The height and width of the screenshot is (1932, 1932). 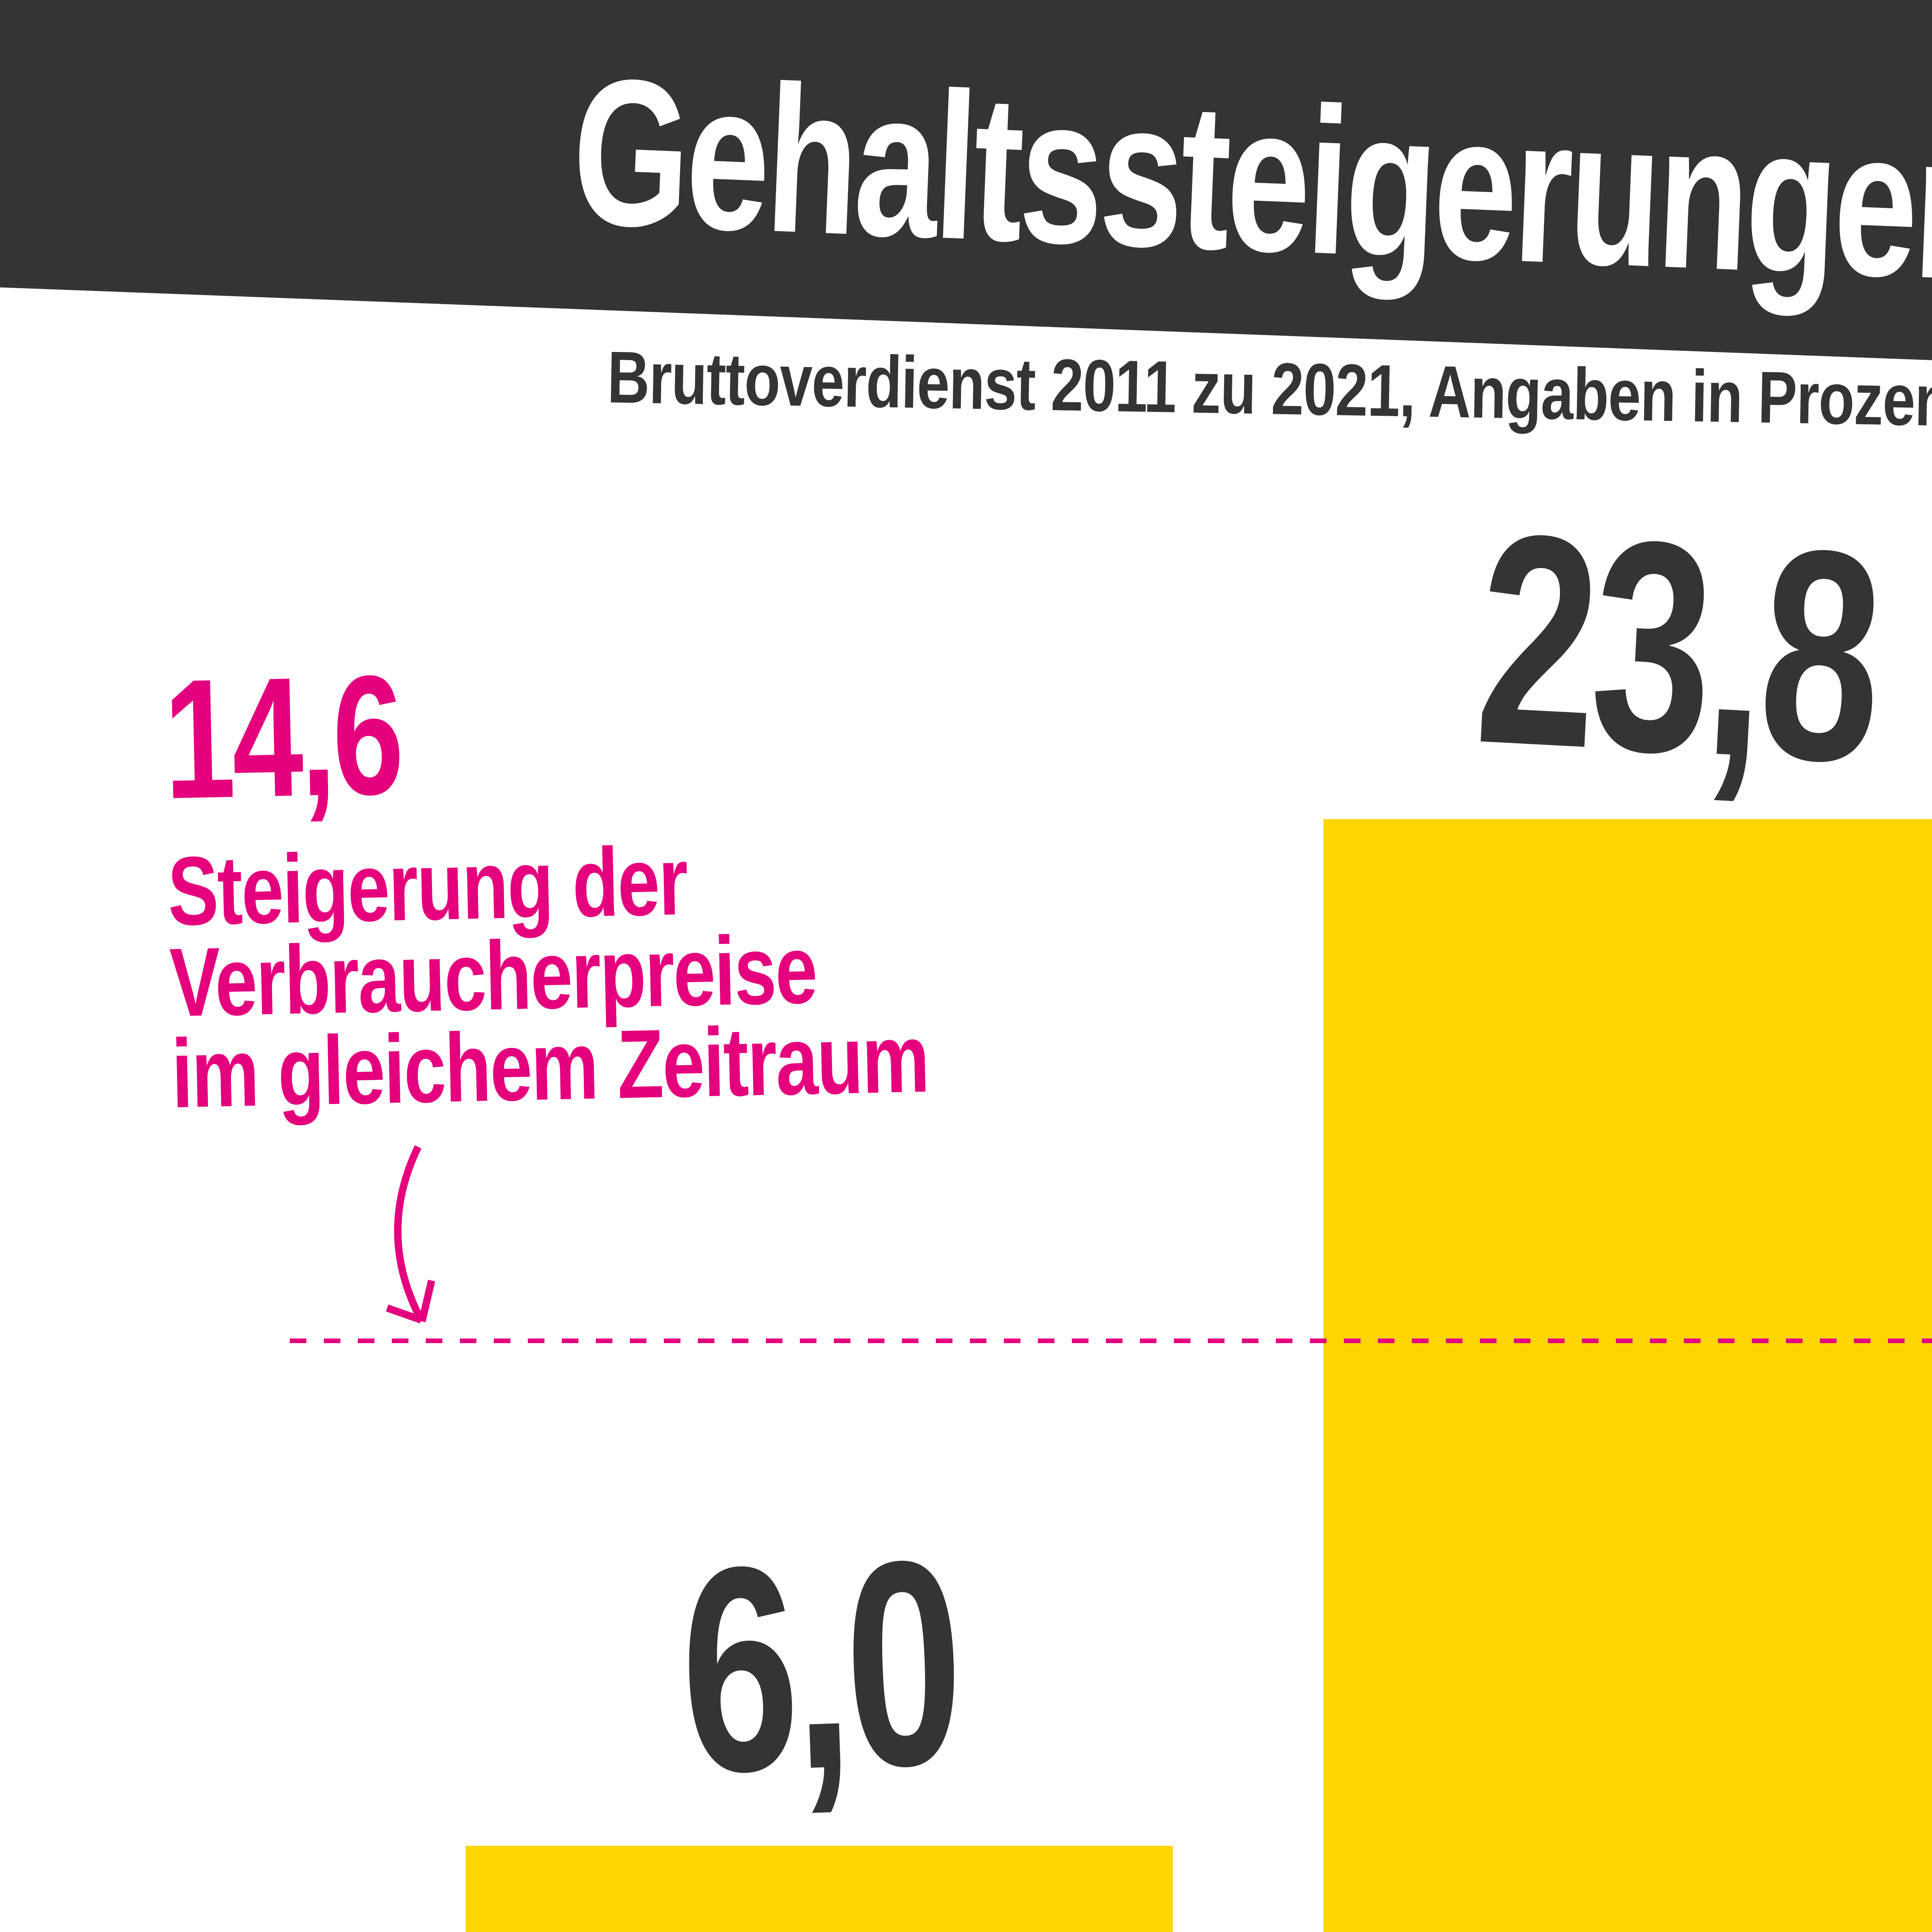 I want to click on value-label-gesamte-wirtschaft: 23,8, so click(x=1608, y=648).